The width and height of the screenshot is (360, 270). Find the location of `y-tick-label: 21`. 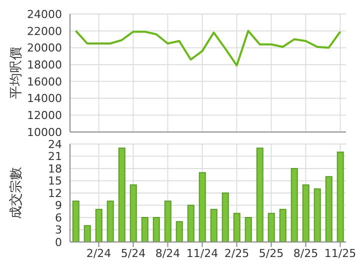

y-tick-label: 21 is located at coordinates (55, 157).